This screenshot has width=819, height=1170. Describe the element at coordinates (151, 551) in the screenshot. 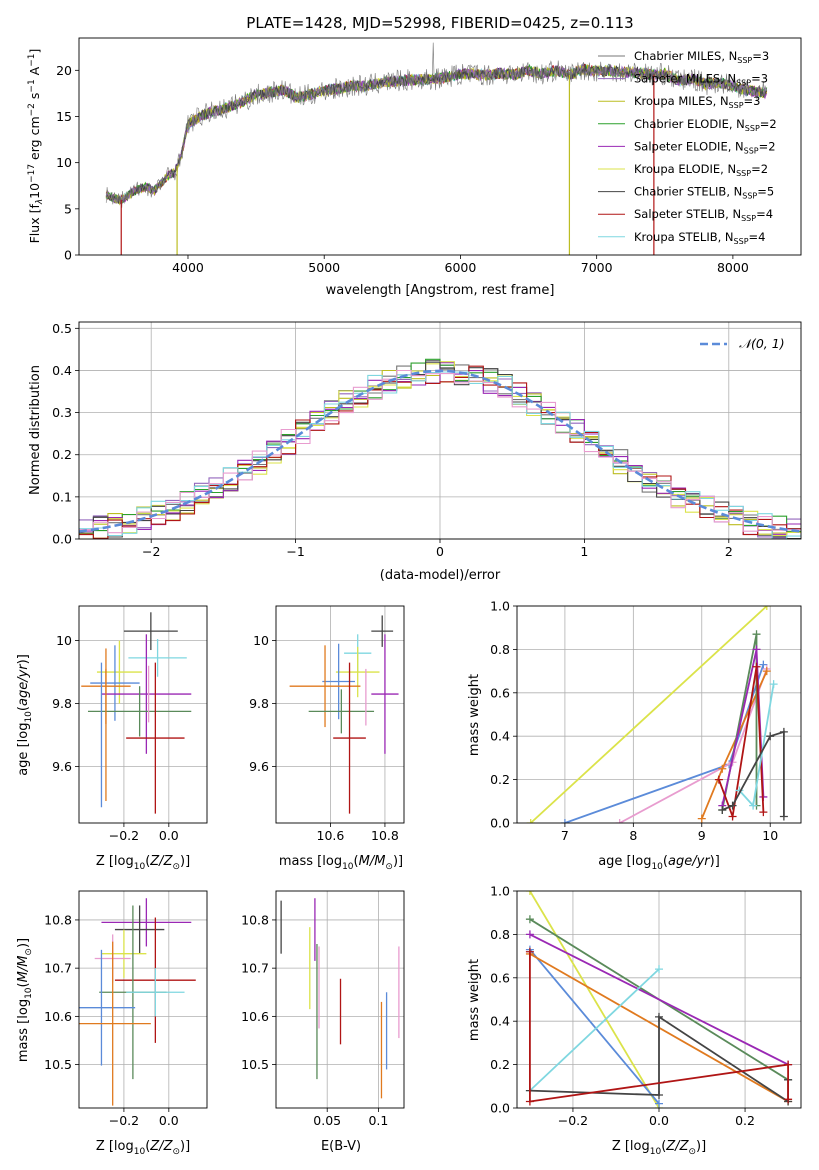

I see `x-tick-label: −2` at that location.